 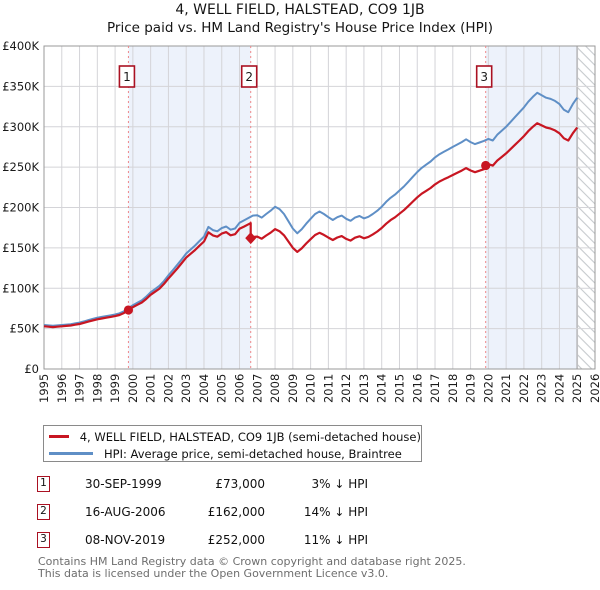 I want to click on x-axis-label: 2003, so click(x=186, y=388).